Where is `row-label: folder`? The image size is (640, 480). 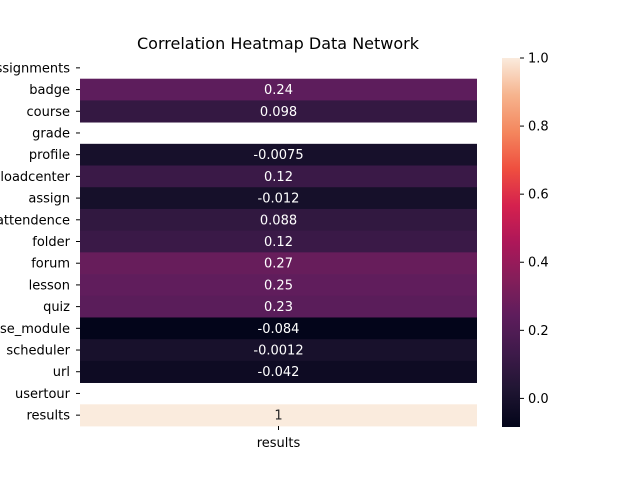
row-label: folder is located at coordinates (51, 242).